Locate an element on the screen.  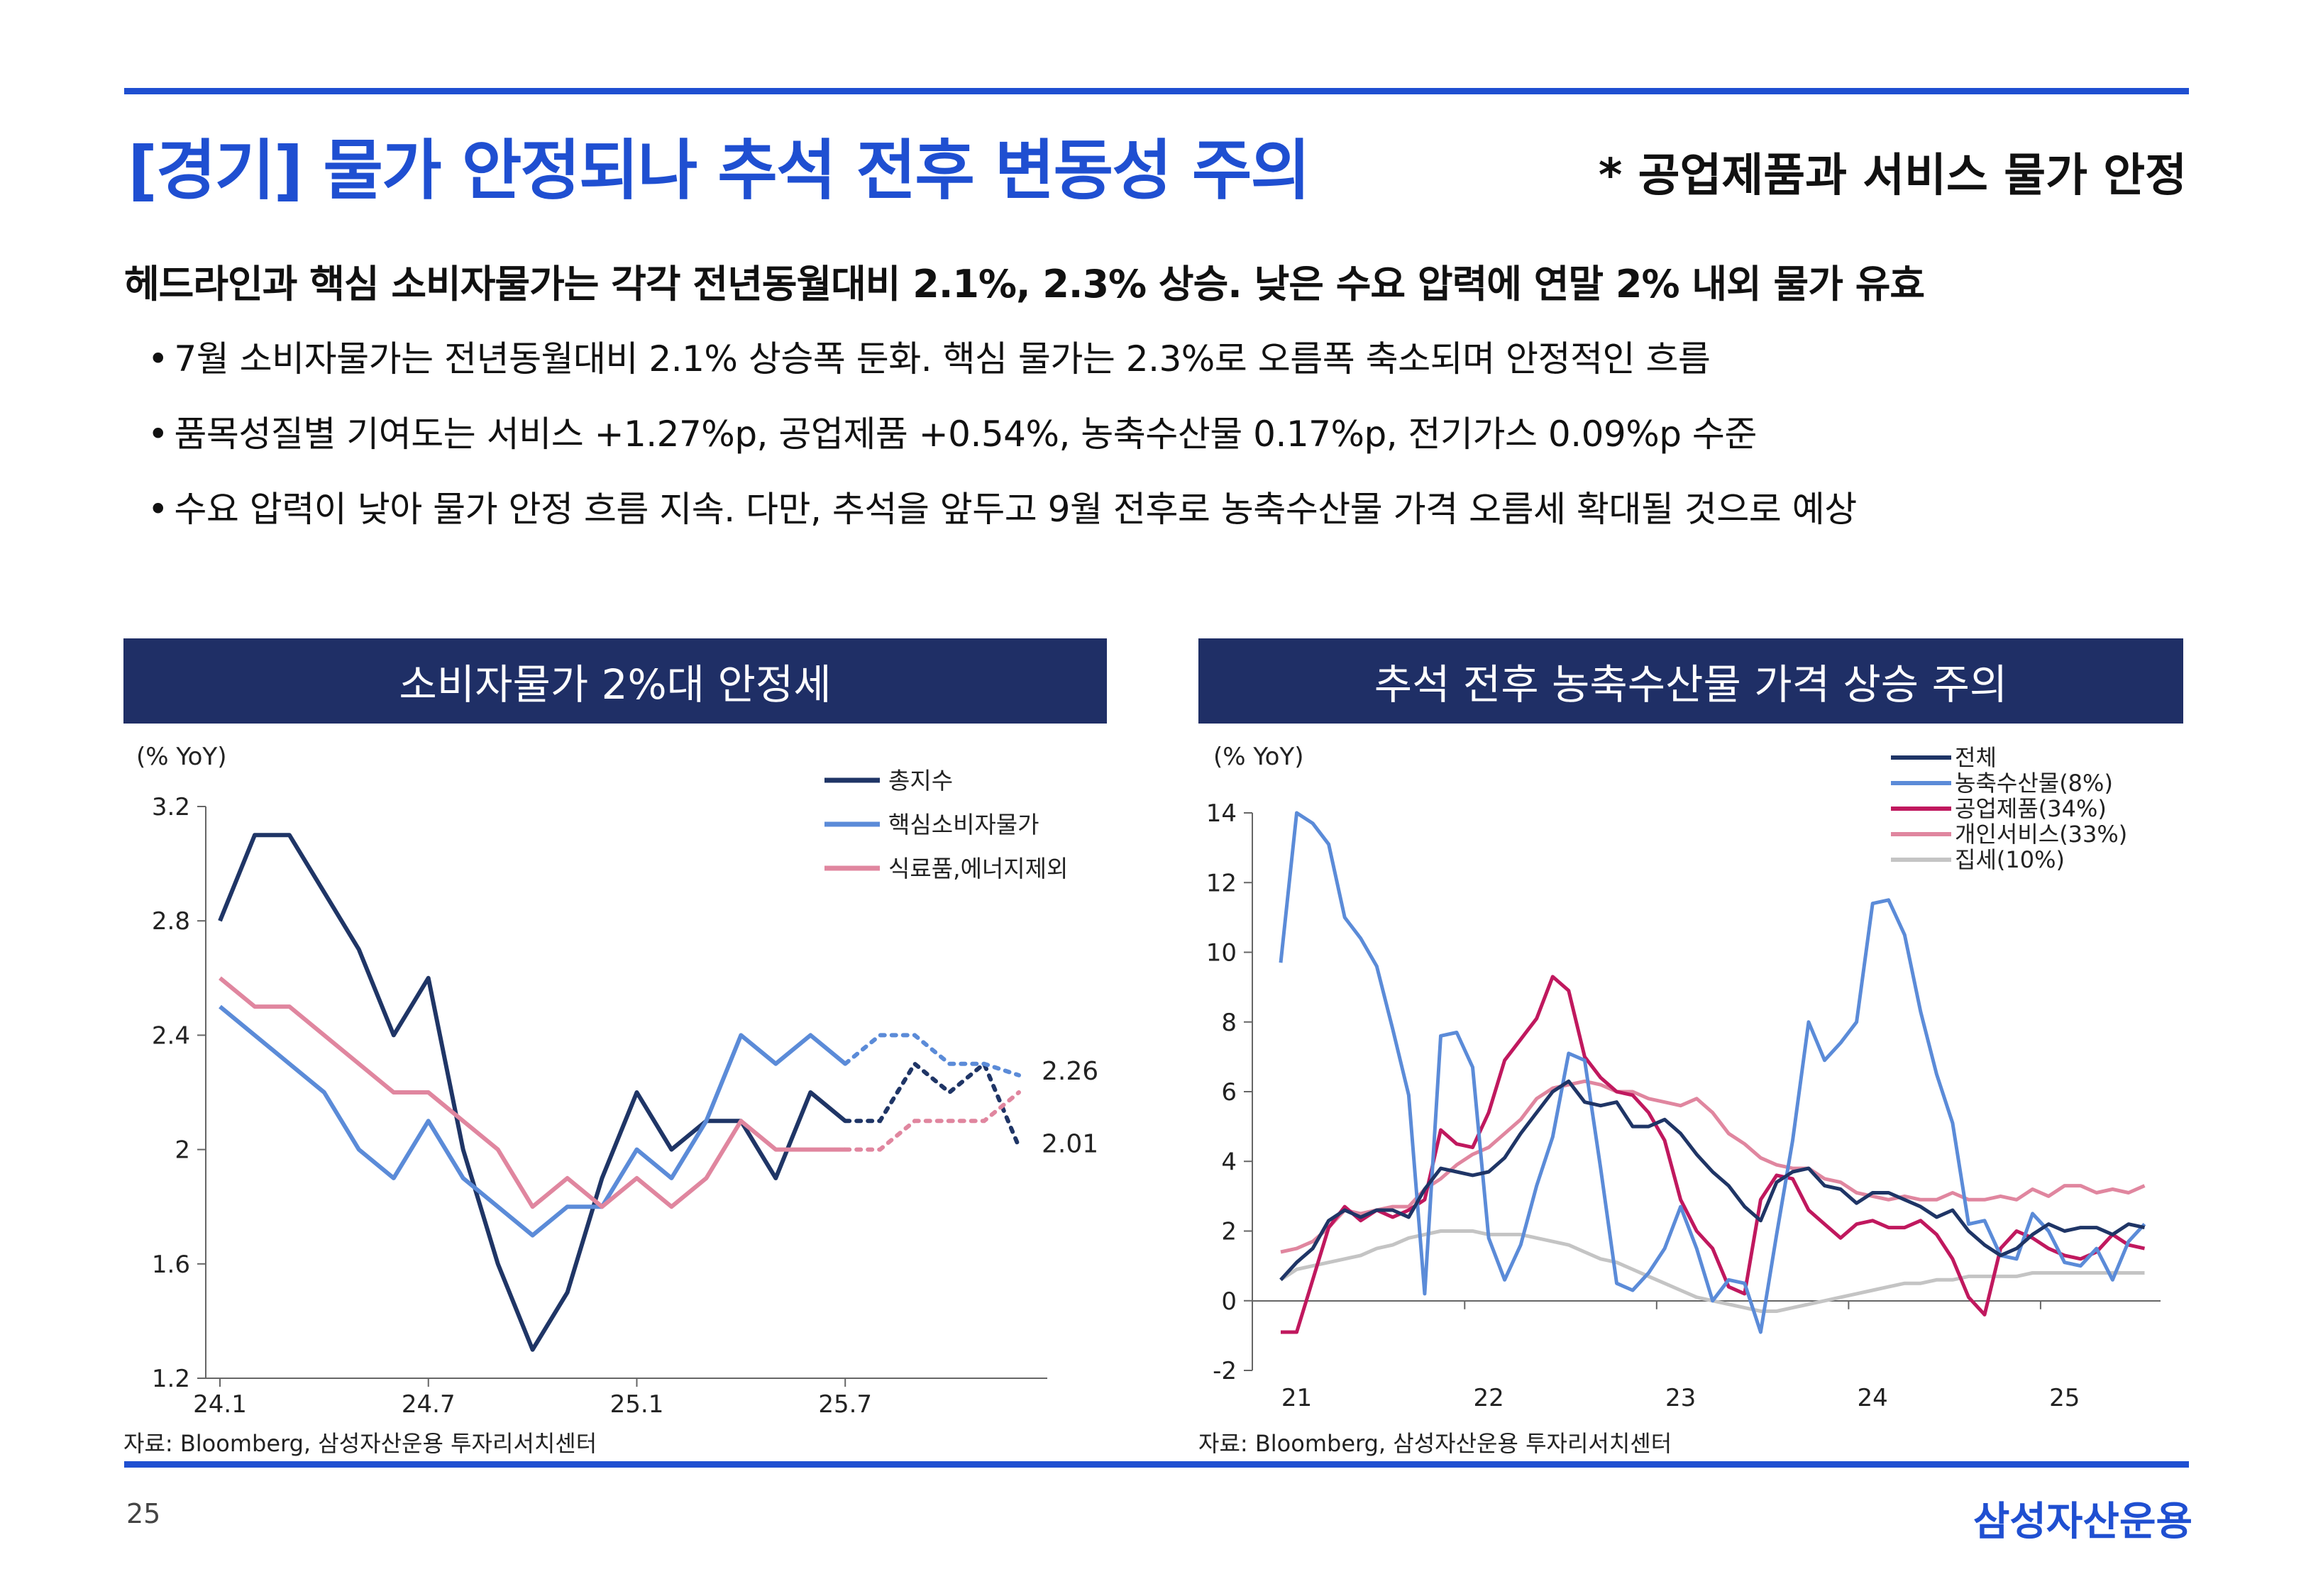
right-y-tick-label: -2 is located at coordinates (1225, 1371).